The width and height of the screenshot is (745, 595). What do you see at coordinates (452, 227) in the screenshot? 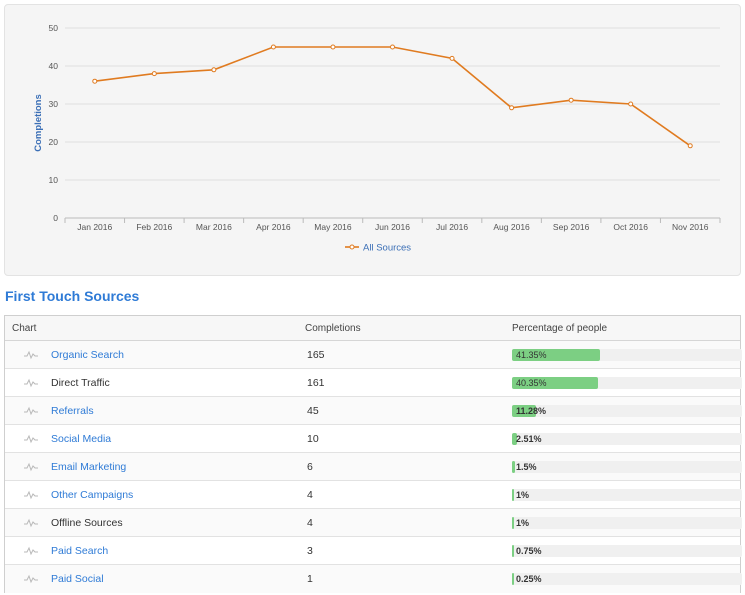
I see `x-tick-label: Jul 2016` at bounding box center [452, 227].